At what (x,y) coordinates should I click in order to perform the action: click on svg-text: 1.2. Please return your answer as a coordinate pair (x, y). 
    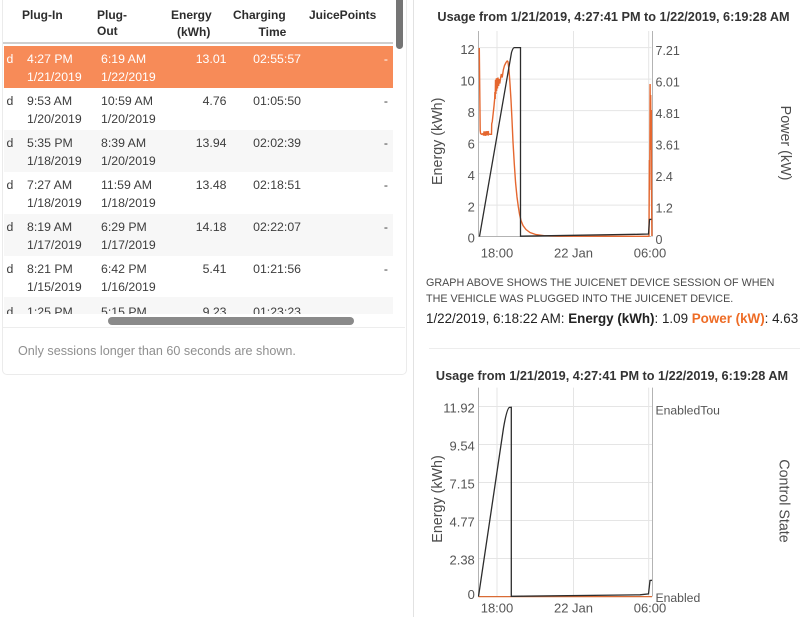
    Looking at the image, I should click on (664, 209).